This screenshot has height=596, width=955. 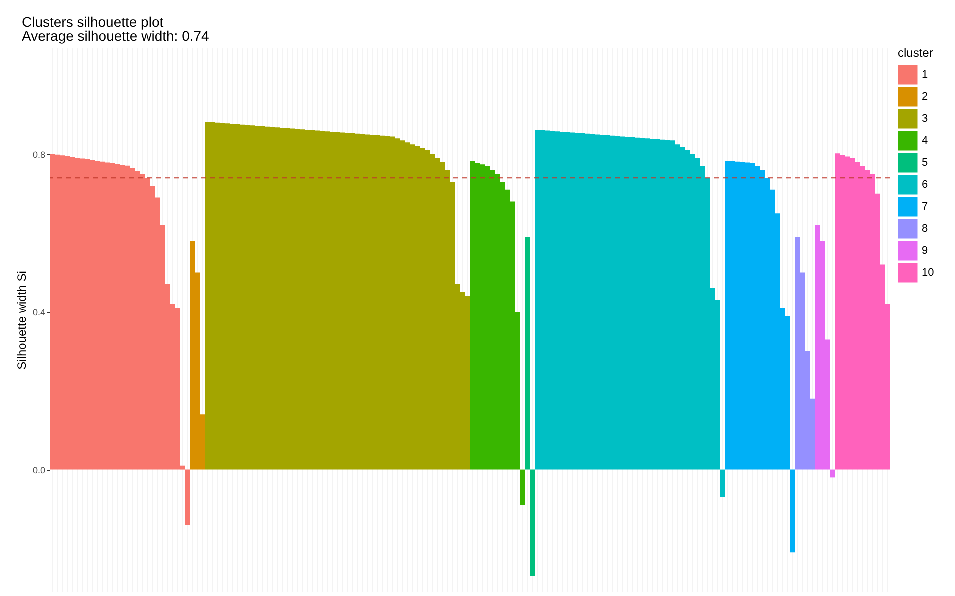 What do you see at coordinates (925, 185) in the screenshot?
I see `legend-label: 6` at bounding box center [925, 185].